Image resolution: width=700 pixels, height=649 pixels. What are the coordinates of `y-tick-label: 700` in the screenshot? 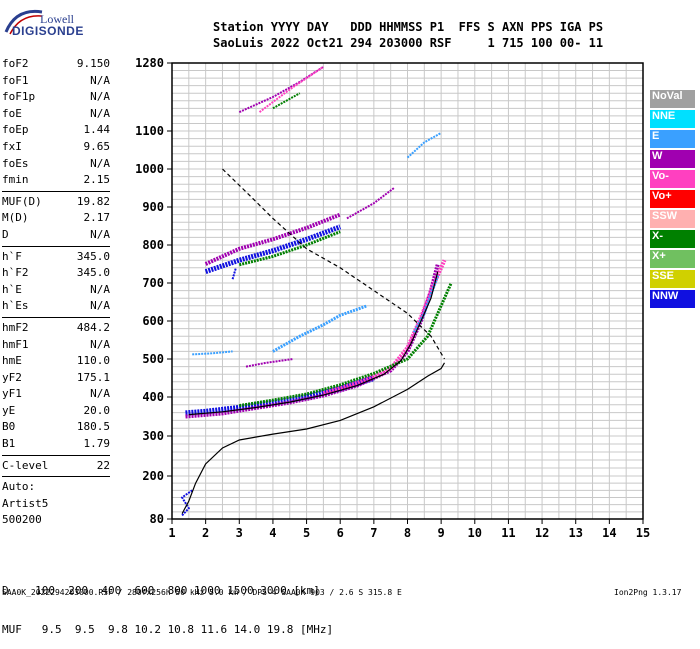 It's located at (153, 283).